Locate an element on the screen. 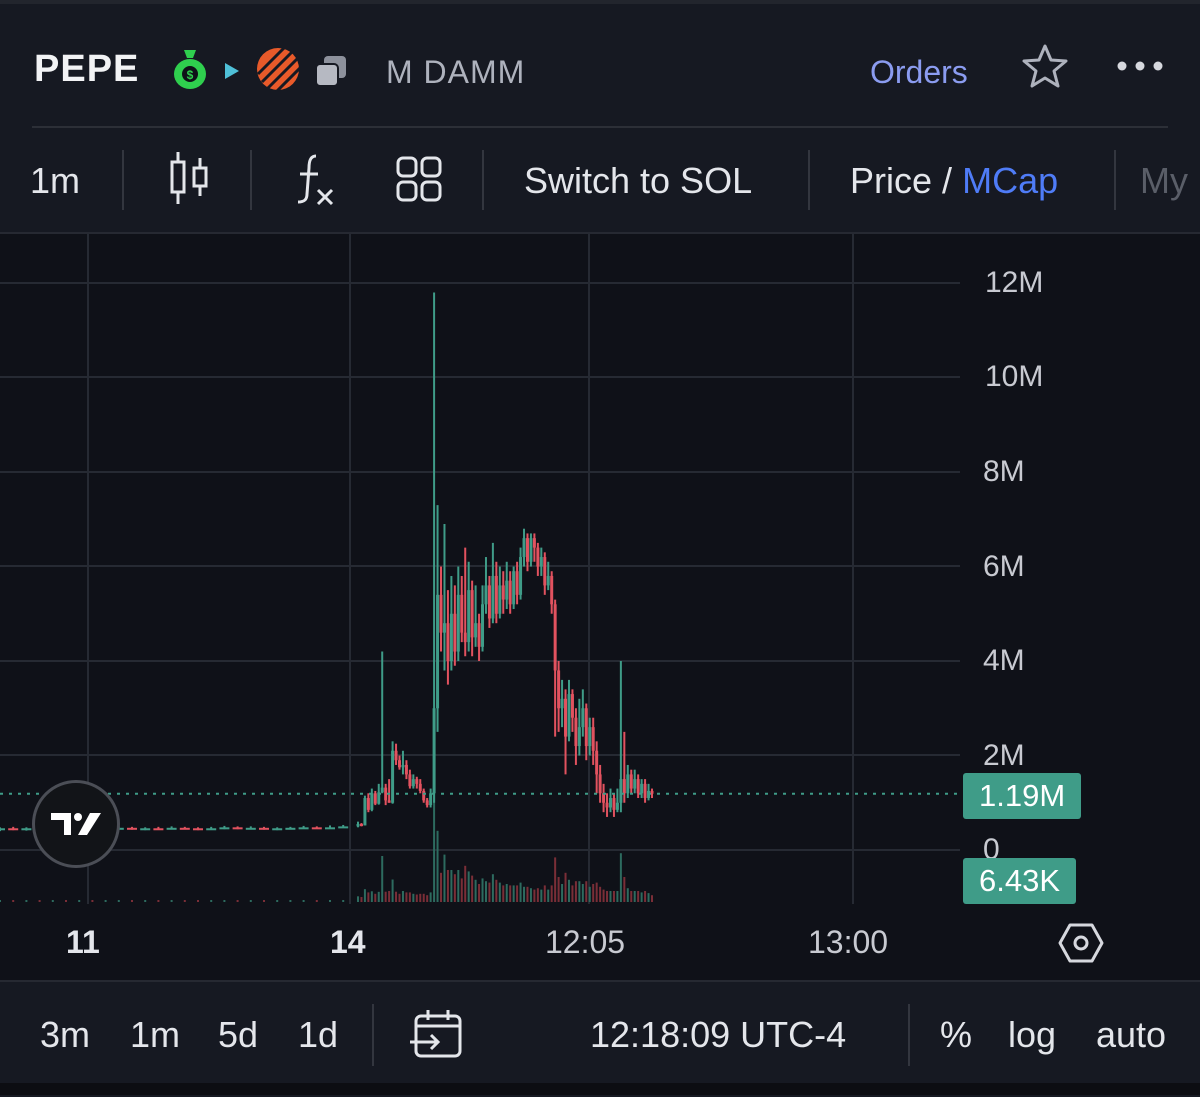 The image size is (1200, 1097). star-icon is located at coordinates (1045, 66).